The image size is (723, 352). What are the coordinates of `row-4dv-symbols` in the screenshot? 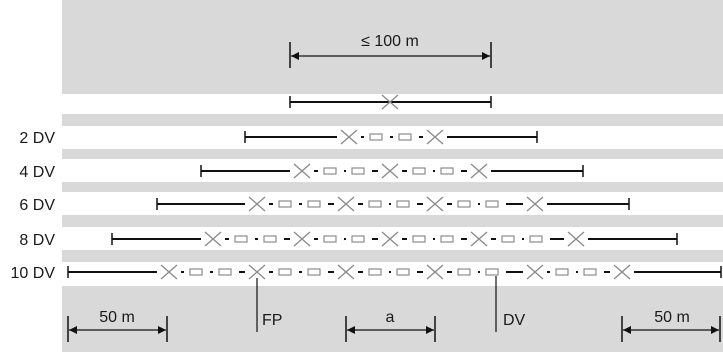 It's located at (390, 171).